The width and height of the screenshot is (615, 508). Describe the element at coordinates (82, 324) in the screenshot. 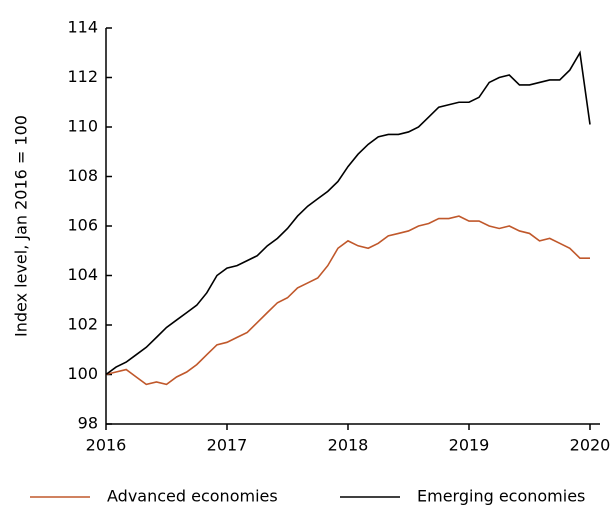

I see `y-tick-label: 102` at that location.